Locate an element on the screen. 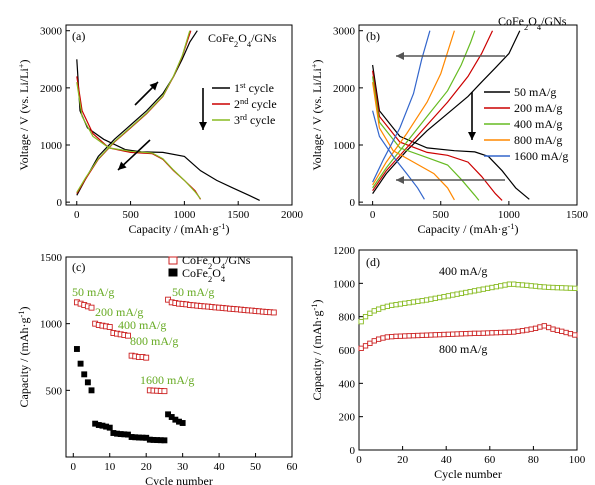  x-tick-label: 20 is located at coordinates (147, 467).